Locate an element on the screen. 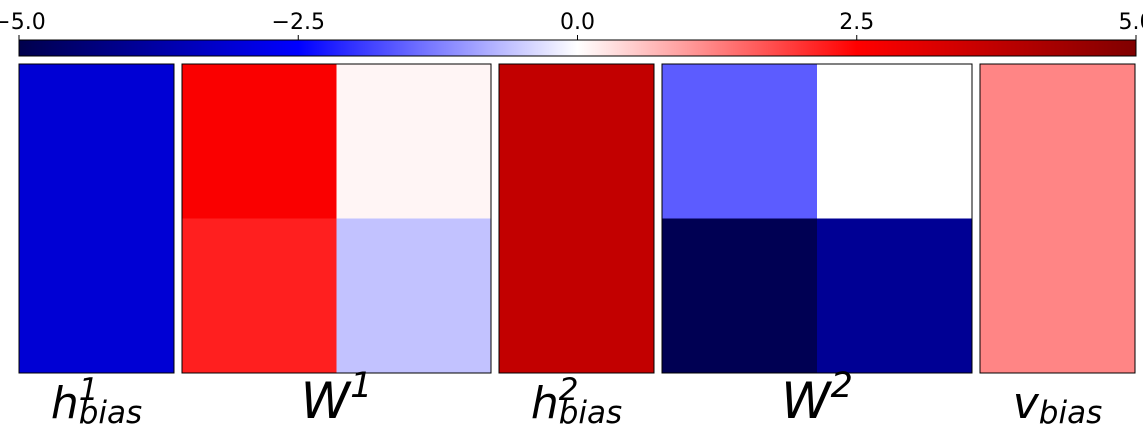 The width and height of the screenshot is (1143, 440). panel-label: h2 bias is located at coordinates (576, 401).